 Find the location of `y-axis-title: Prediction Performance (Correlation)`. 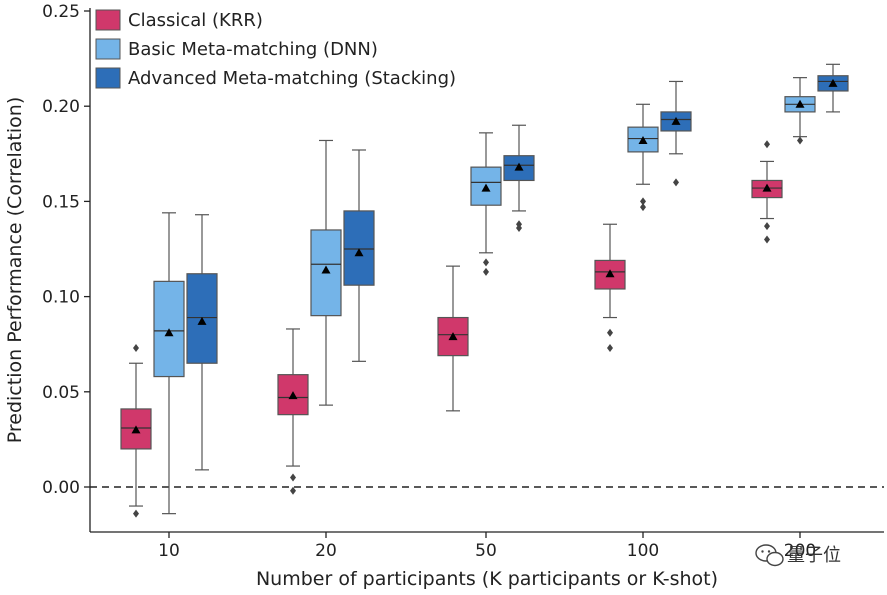

y-axis-title: Prediction Performance (Correlation) is located at coordinates (15, 270).